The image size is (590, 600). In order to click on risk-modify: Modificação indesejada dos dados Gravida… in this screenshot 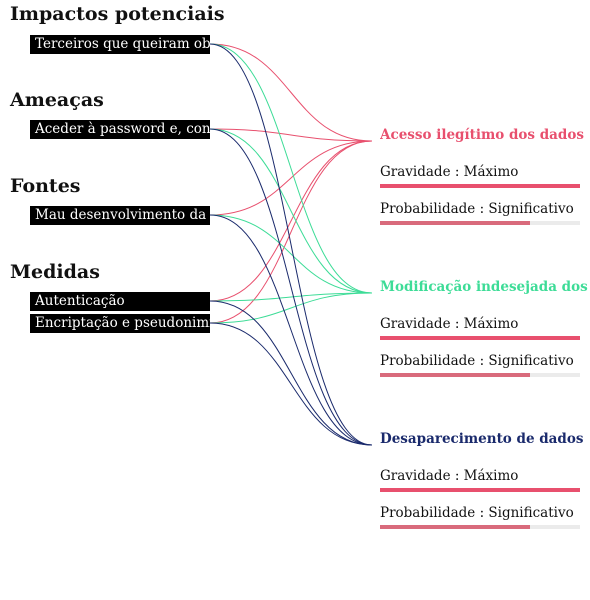, I will do `click(485, 327)`.